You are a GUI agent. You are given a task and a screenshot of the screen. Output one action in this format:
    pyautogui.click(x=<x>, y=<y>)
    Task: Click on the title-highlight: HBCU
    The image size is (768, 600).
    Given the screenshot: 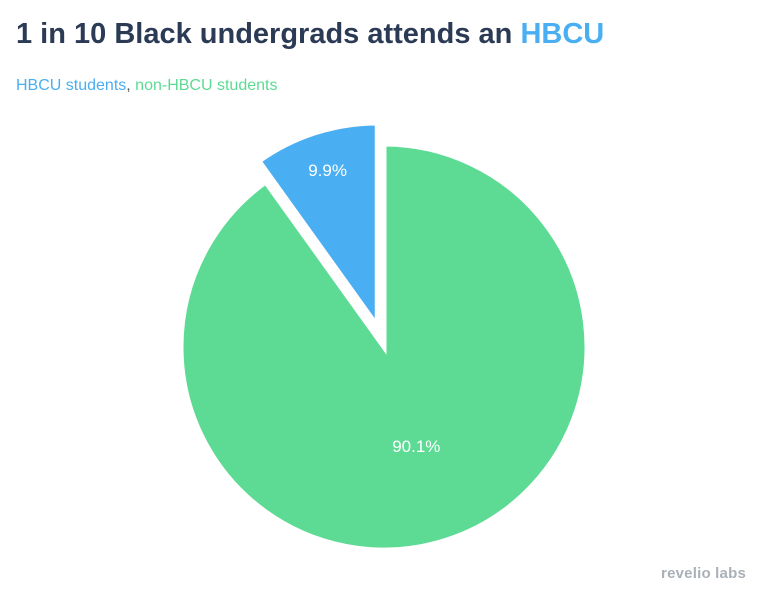 What is the action you would take?
    pyautogui.click(x=562, y=34)
    